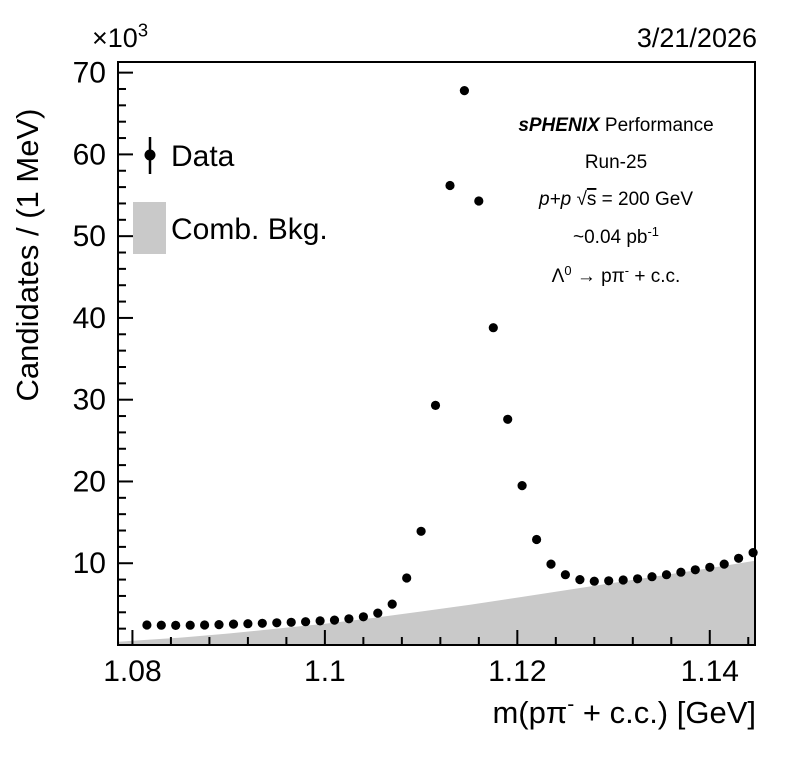 The width and height of the screenshot is (787, 763). Describe the element at coordinates (517, 671) in the screenshot. I see `x-tick-label: 1.12` at that location.